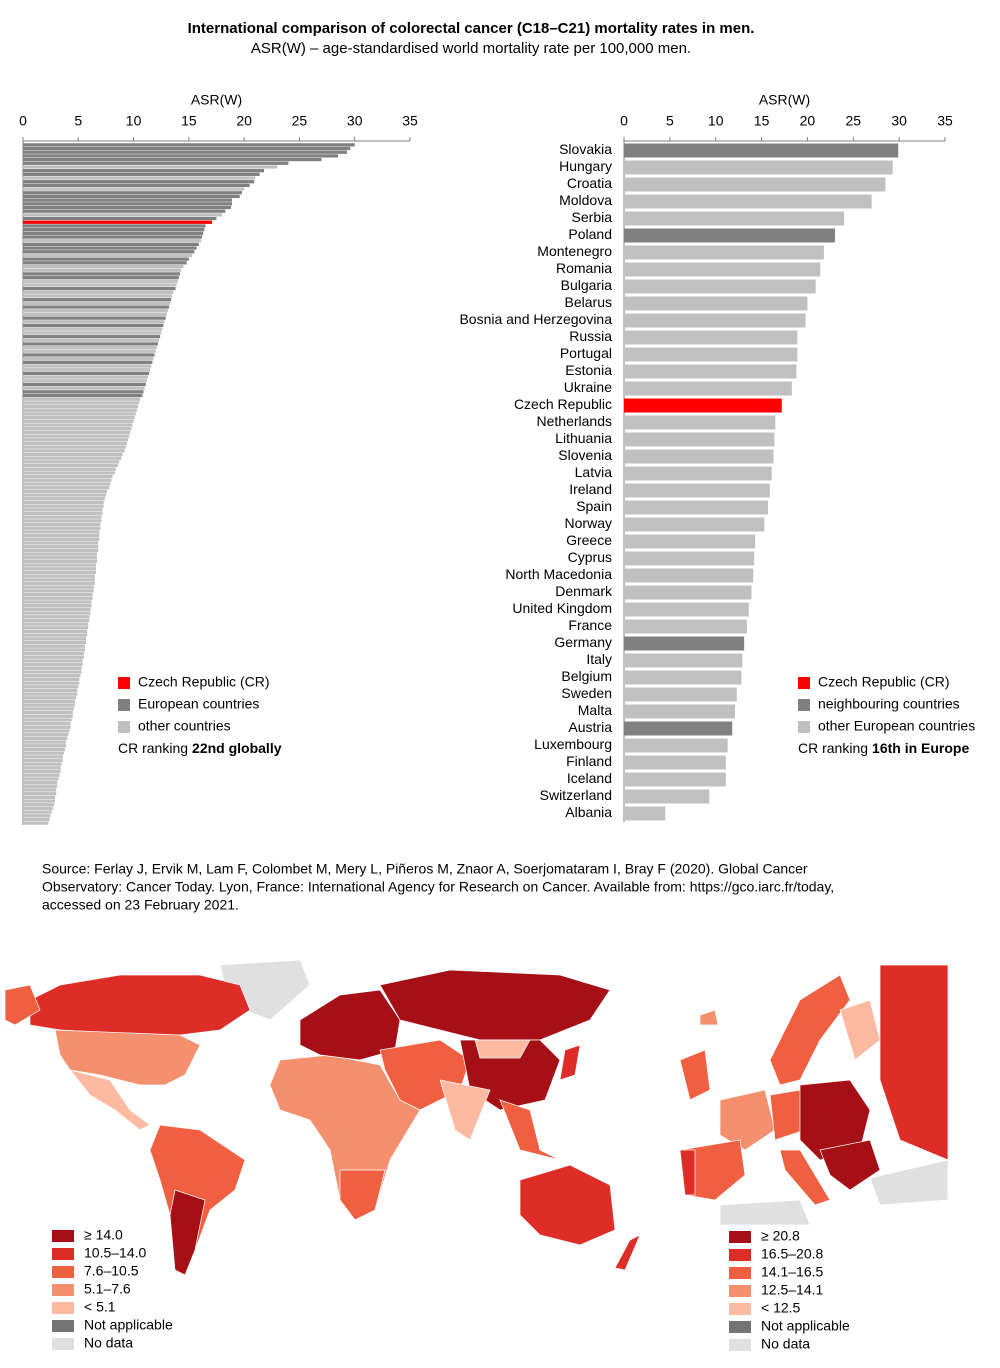 Image resolution: width=1000 pixels, height=1368 pixels. I want to click on annotation-emphasis: 16th in Europe, so click(920, 748).